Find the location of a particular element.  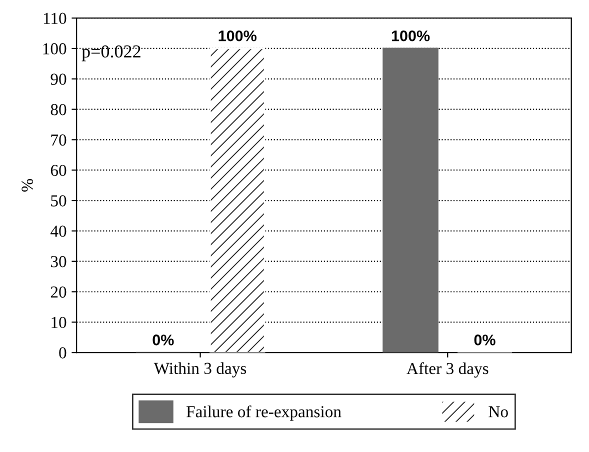

annotation: p=0.022 is located at coordinates (111, 53).